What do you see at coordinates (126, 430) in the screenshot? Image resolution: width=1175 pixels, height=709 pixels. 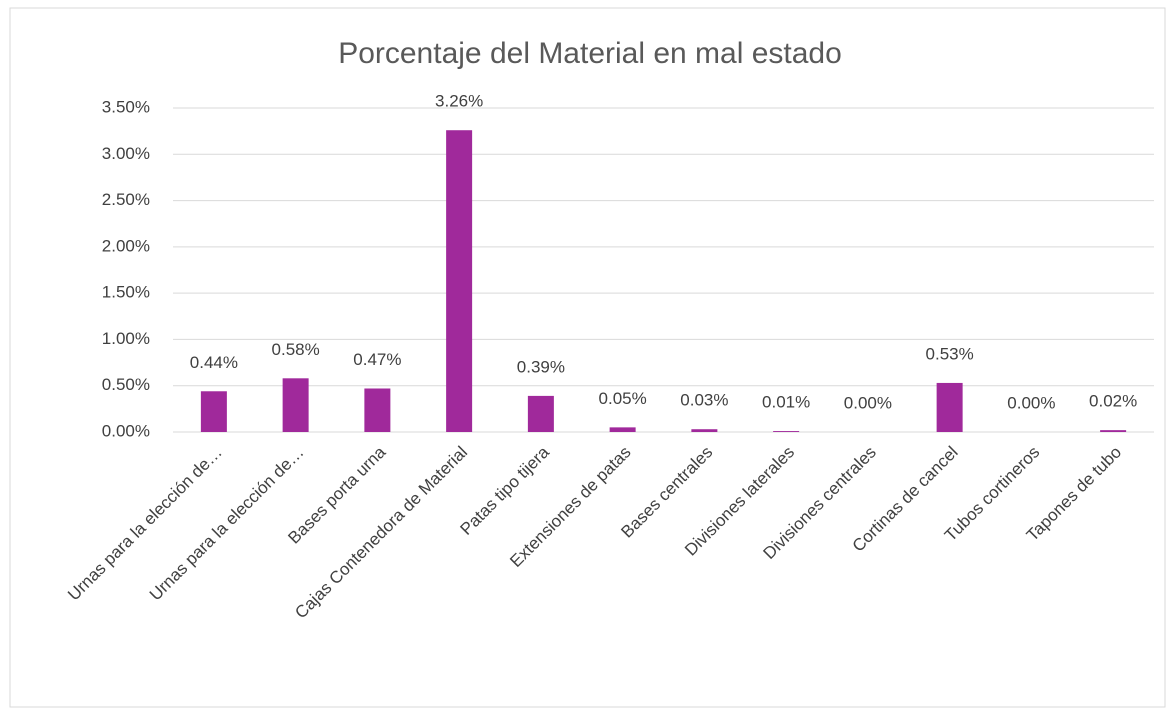 I see `y-tick-label: 0.00%` at bounding box center [126, 430].